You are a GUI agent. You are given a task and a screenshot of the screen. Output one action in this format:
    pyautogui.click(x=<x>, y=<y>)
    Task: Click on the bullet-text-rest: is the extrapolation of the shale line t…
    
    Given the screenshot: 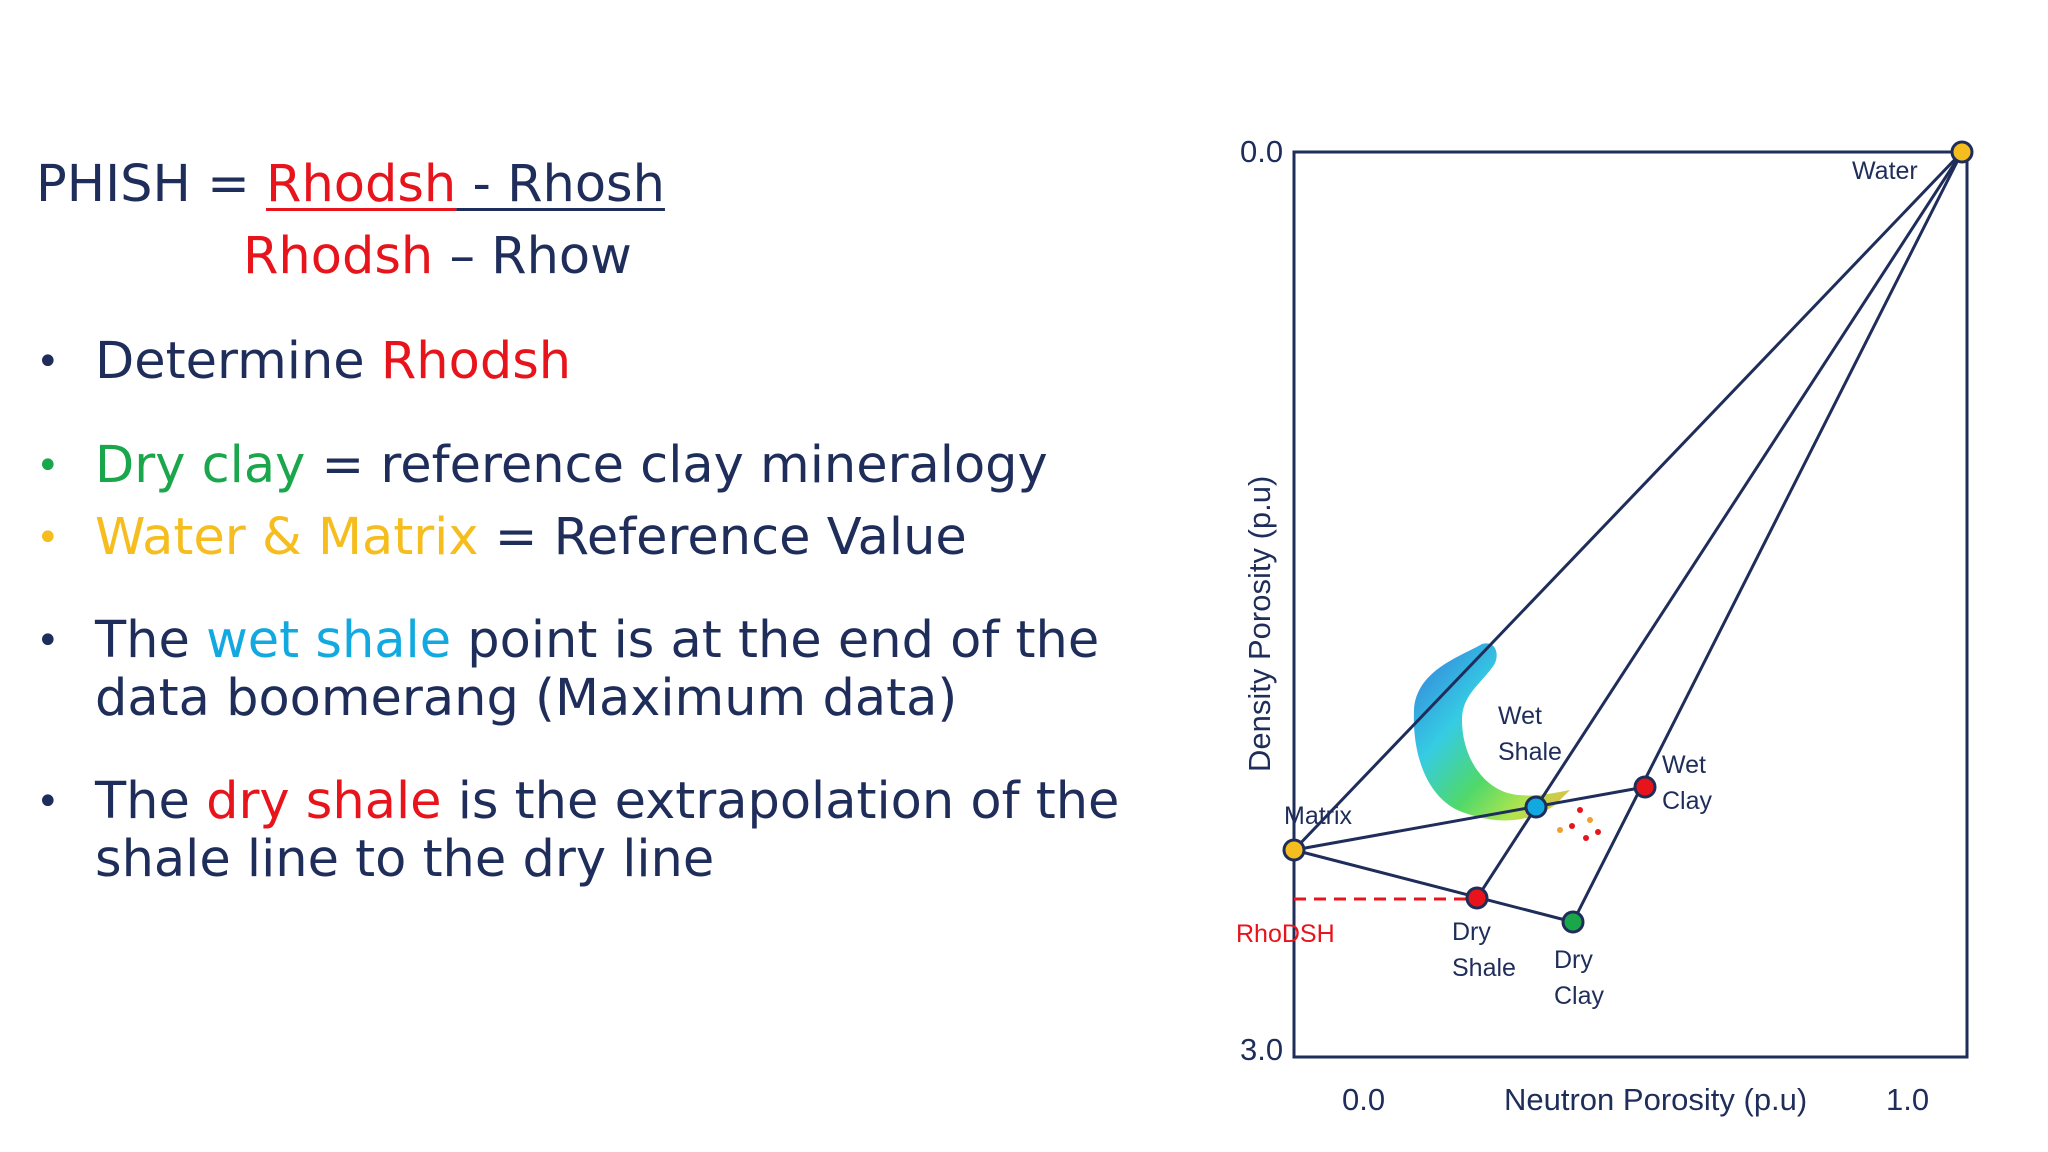 What is the action you would take?
    pyautogui.click(x=607, y=830)
    